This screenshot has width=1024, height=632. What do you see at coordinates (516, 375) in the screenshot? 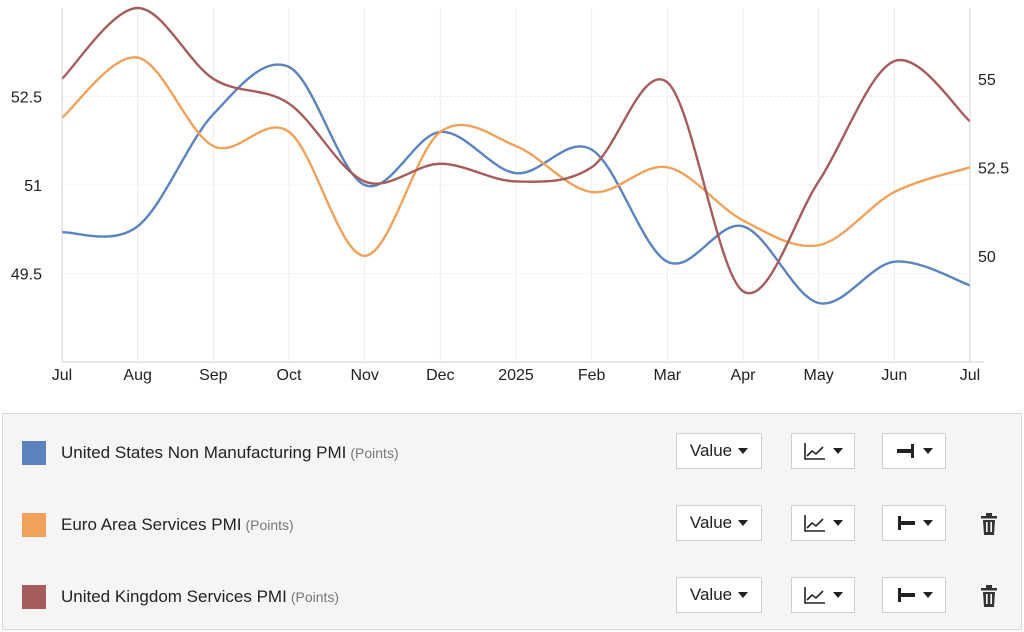
I see `x-tick-label: 2025` at bounding box center [516, 375].